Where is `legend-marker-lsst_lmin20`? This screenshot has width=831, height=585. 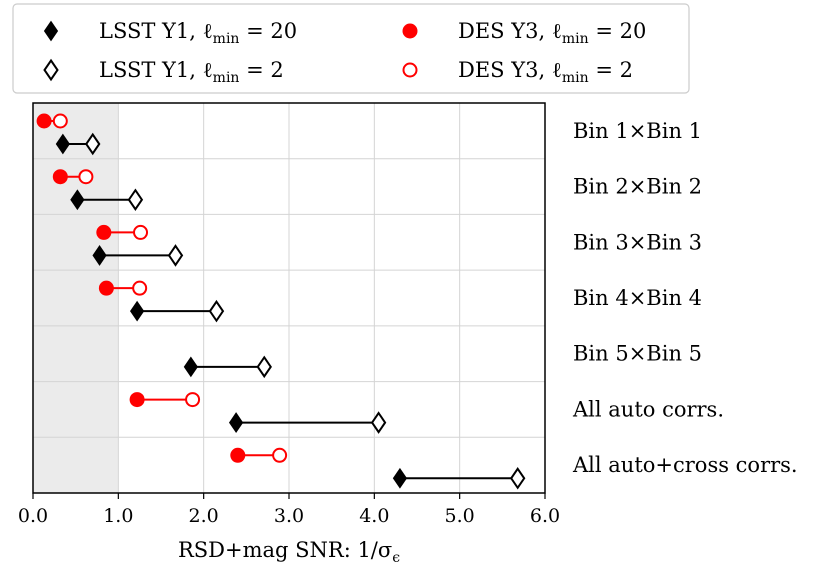 legend-marker-lsst_lmin20 is located at coordinates (51, 31).